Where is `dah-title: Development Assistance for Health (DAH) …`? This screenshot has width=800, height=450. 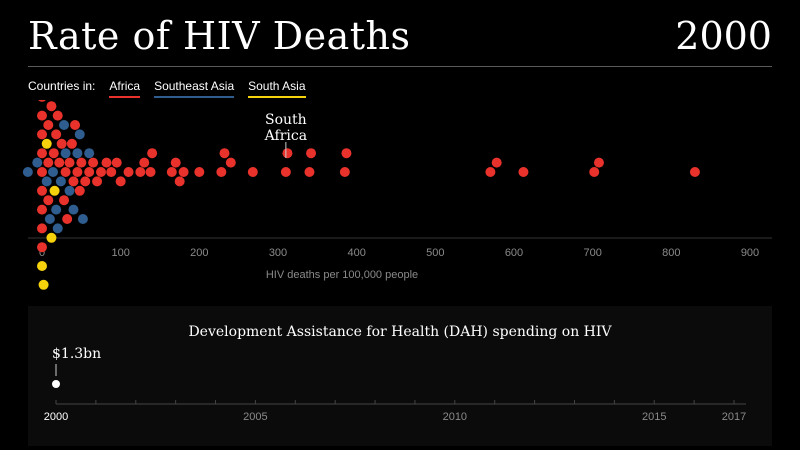 dah-title: Development Assistance for Health (DAH) … is located at coordinates (400, 332).